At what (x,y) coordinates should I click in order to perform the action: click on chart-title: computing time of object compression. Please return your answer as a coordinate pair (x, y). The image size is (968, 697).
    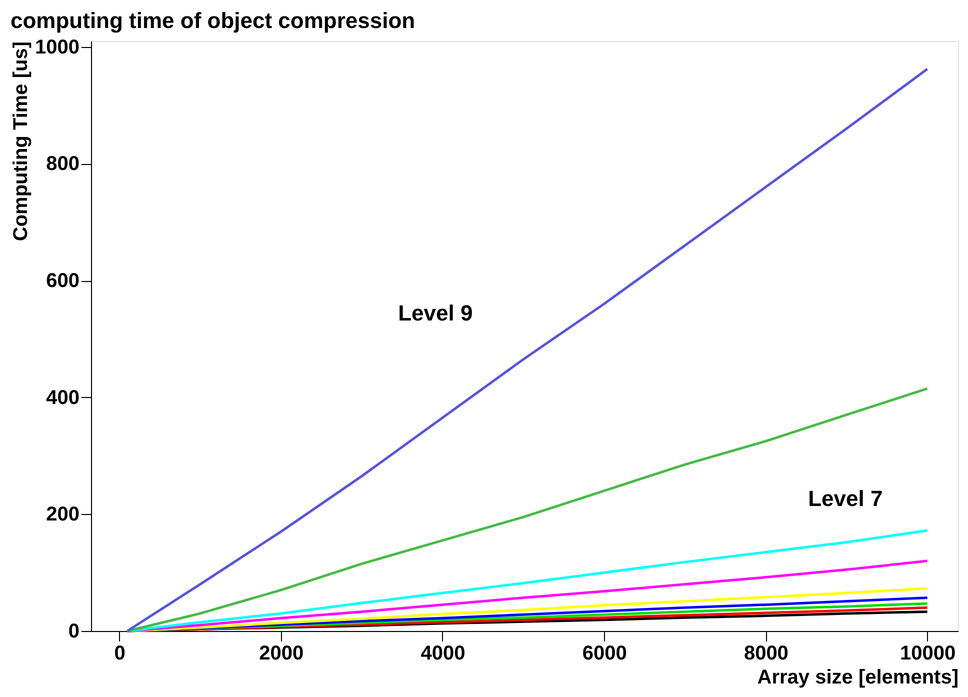
    Looking at the image, I should click on (213, 20).